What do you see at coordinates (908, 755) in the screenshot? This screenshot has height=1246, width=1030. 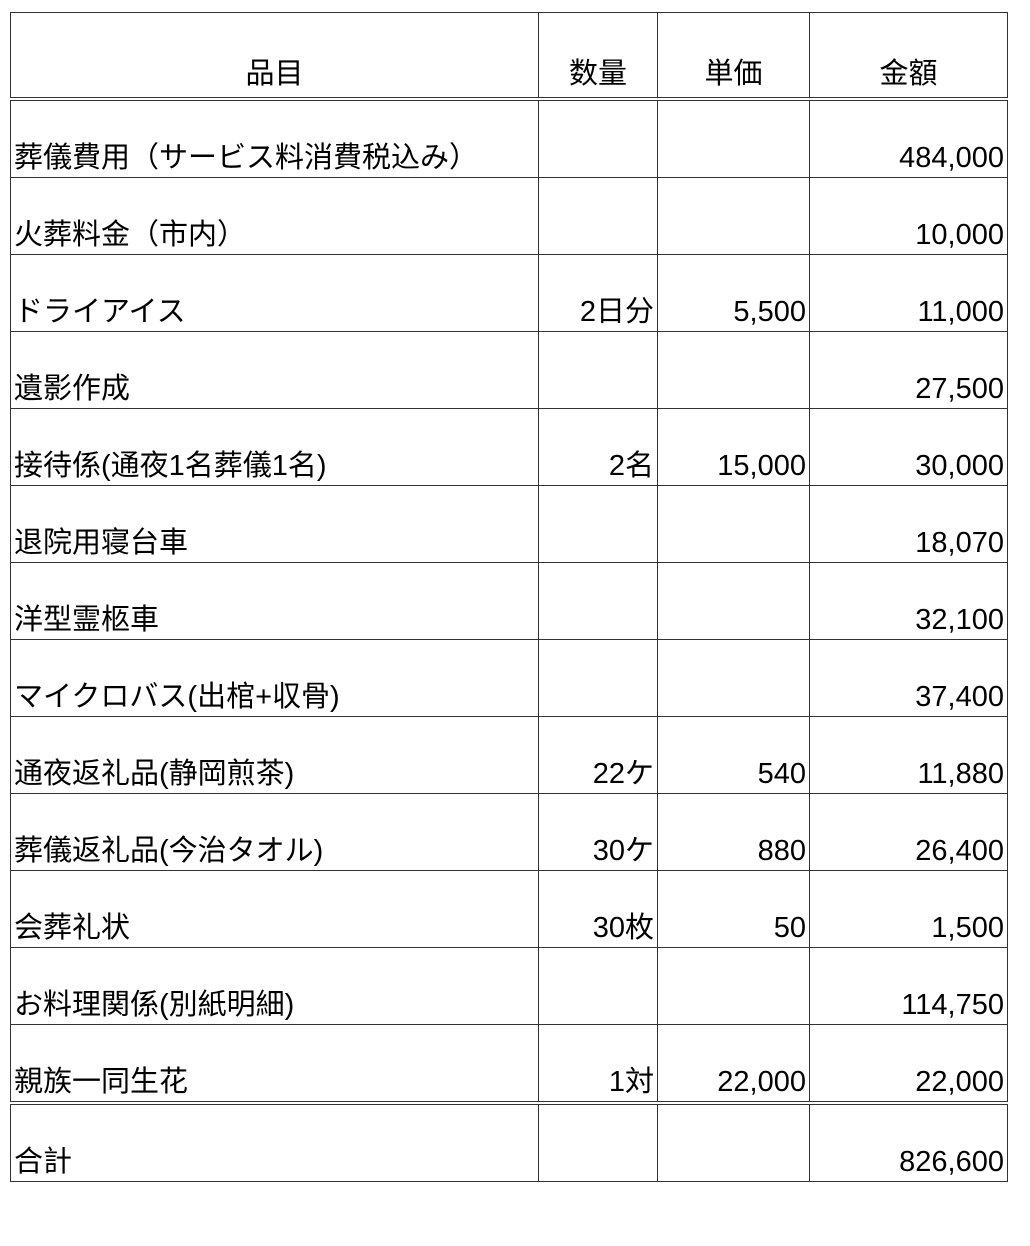 I see `amount-cell: 11,880` at bounding box center [908, 755].